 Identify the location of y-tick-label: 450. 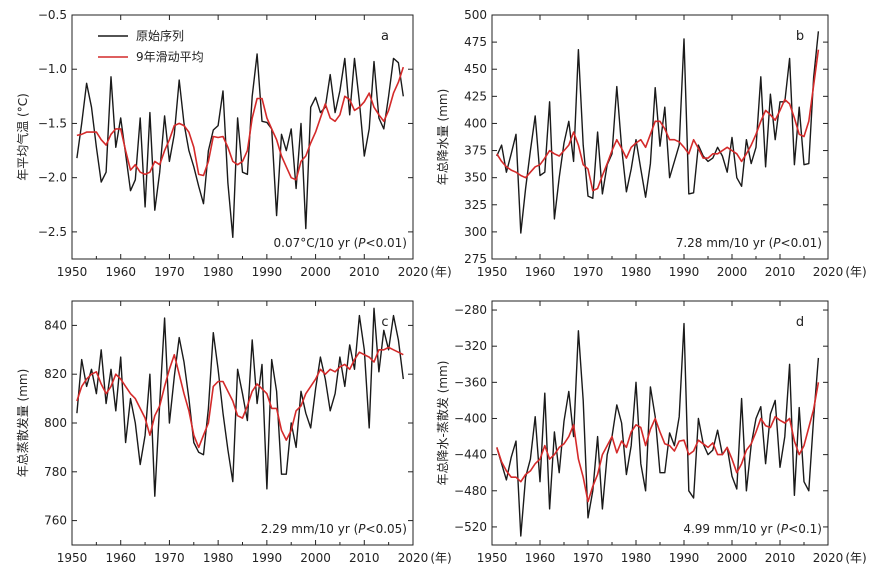
(475, 69).